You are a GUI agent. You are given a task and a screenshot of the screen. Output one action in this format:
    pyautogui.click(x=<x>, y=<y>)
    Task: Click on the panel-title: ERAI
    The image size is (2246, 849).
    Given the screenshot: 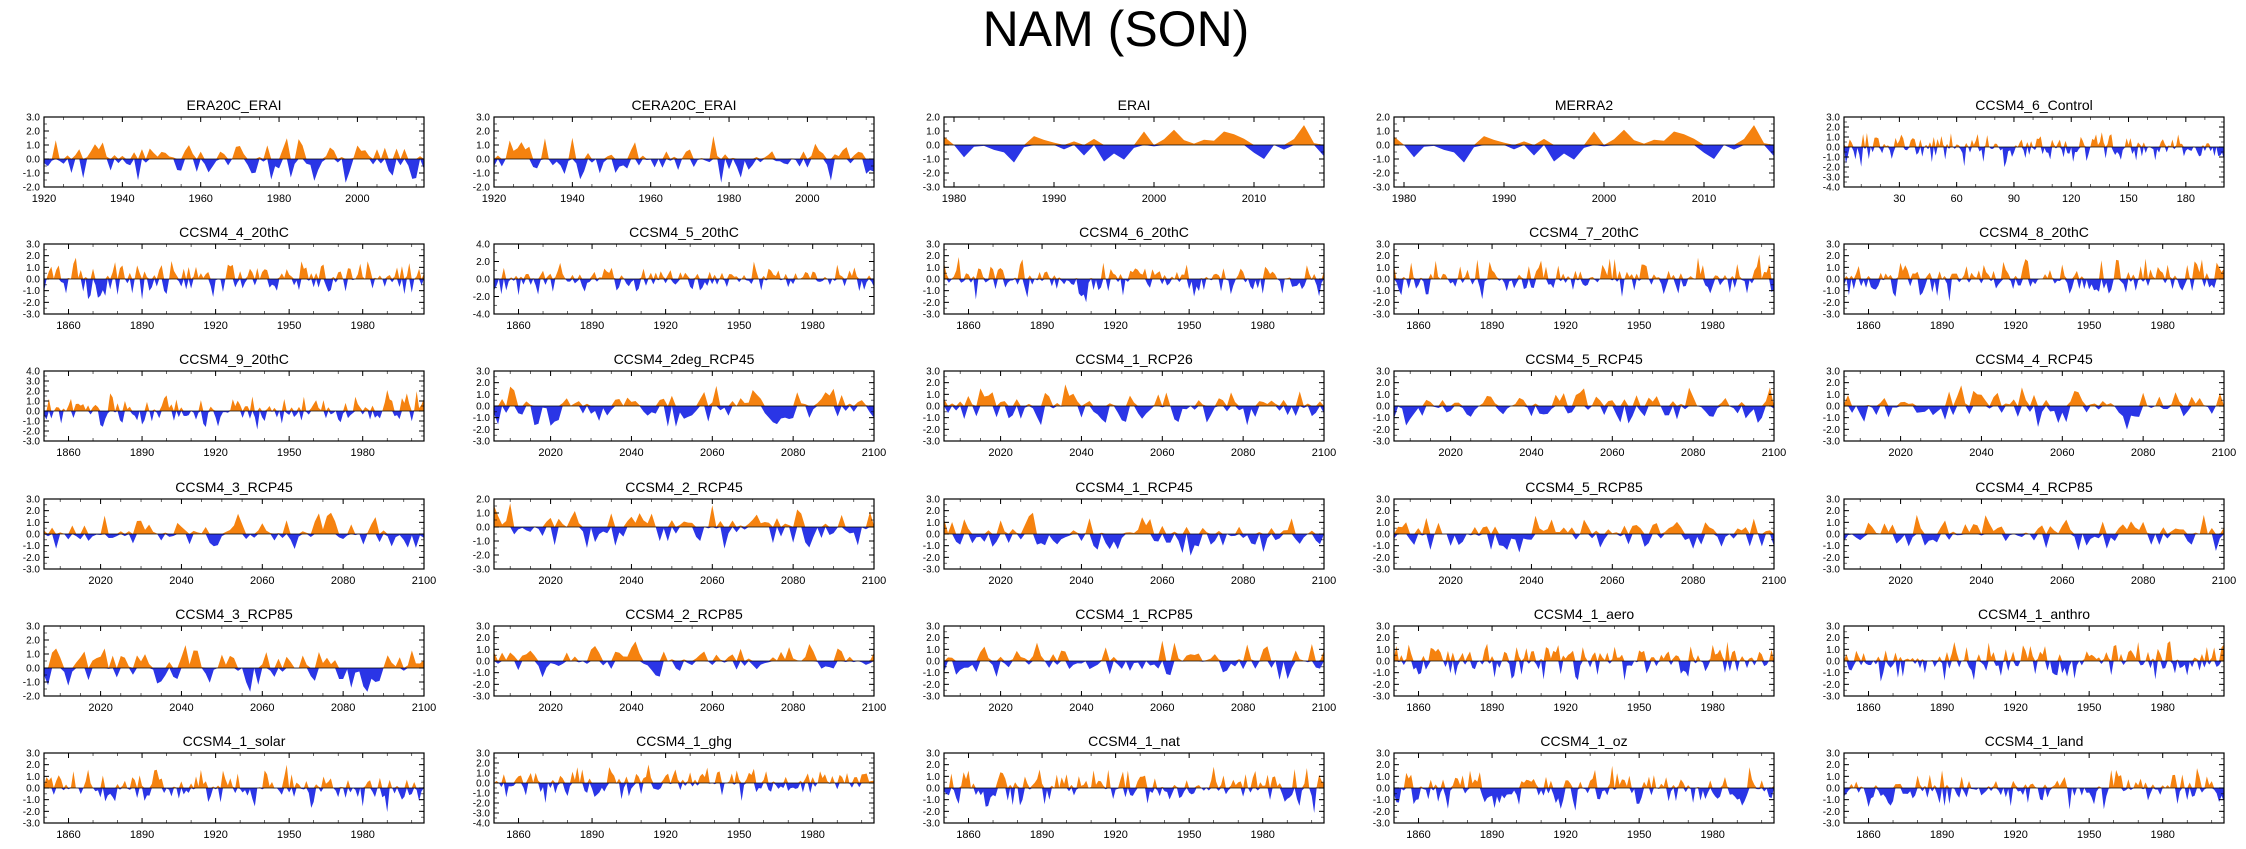 What is the action you would take?
    pyautogui.click(x=1134, y=105)
    